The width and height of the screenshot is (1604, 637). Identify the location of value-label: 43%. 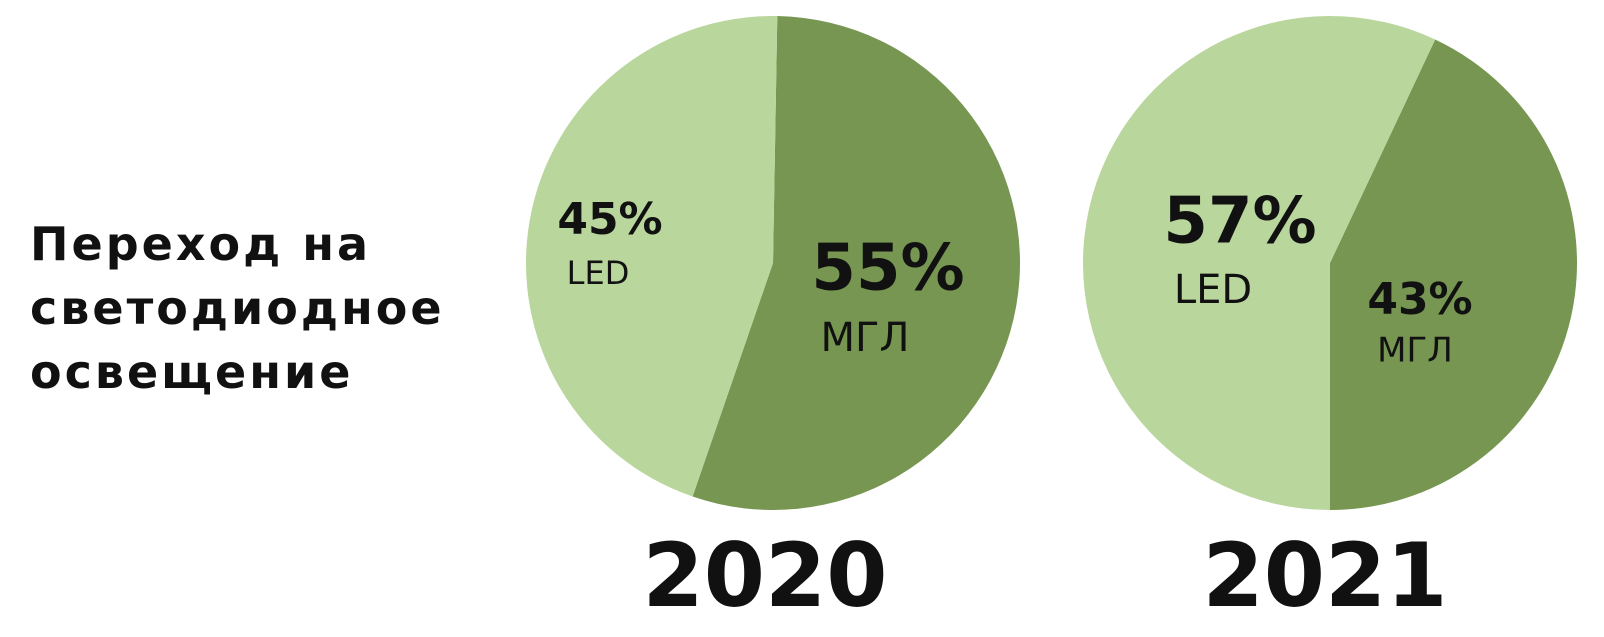
(1419, 299).